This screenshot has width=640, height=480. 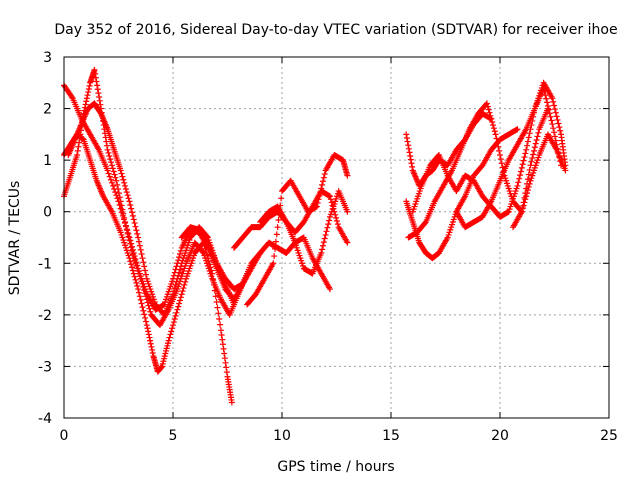 What do you see at coordinates (45, 316) in the screenshot?
I see `y-tick-label: -2` at bounding box center [45, 316].